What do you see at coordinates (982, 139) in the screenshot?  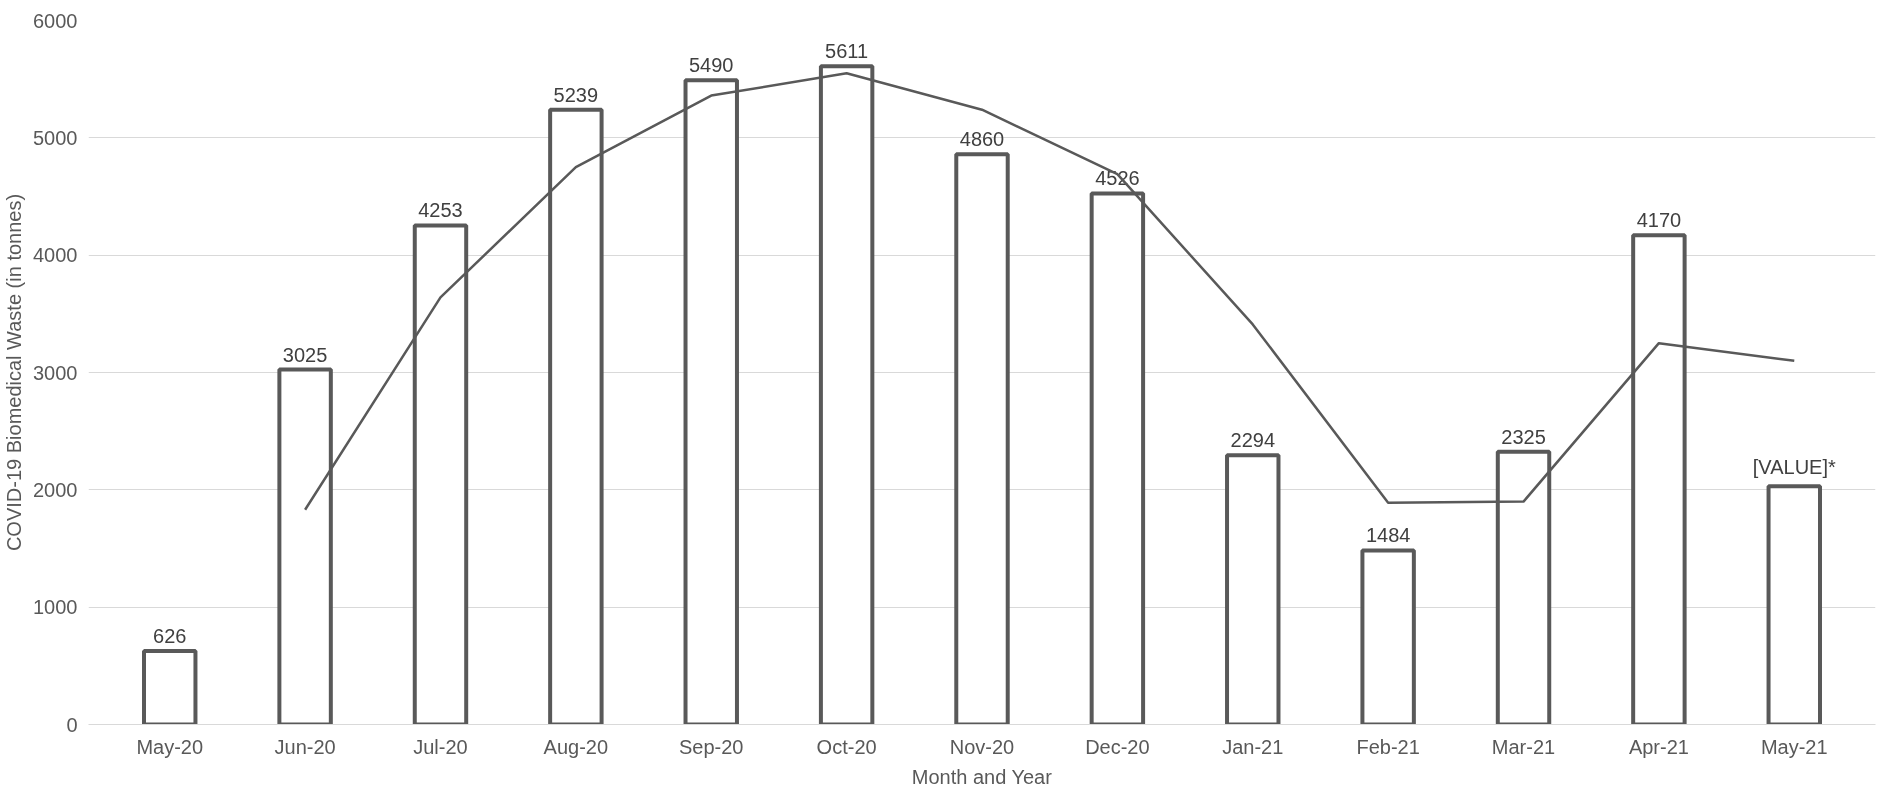 I see `data-label: 4860` at bounding box center [982, 139].